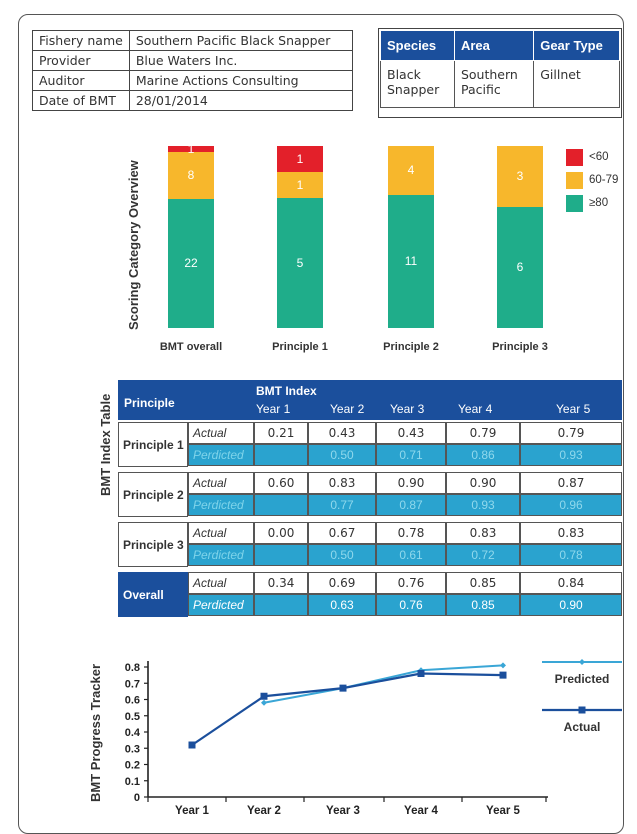 Image resolution: width=637 pixels, height=834 pixels. What do you see at coordinates (240, 80) in the screenshot?
I see `info-value: Marine Actions Consulting` at bounding box center [240, 80].